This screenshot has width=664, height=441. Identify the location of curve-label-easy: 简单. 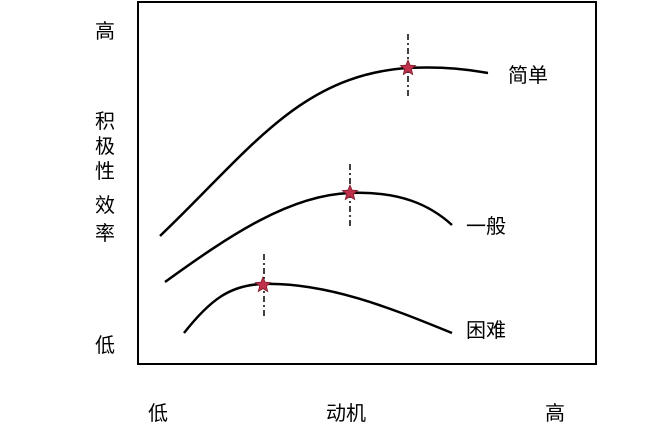
(528, 75).